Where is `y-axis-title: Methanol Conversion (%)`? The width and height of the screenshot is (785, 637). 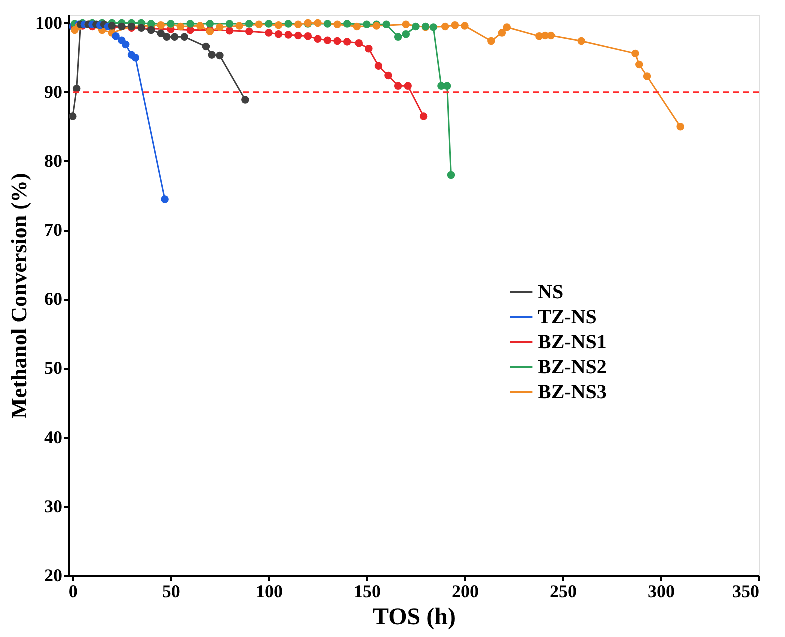 y-axis-title: Methanol Conversion (%) is located at coordinates (19, 296).